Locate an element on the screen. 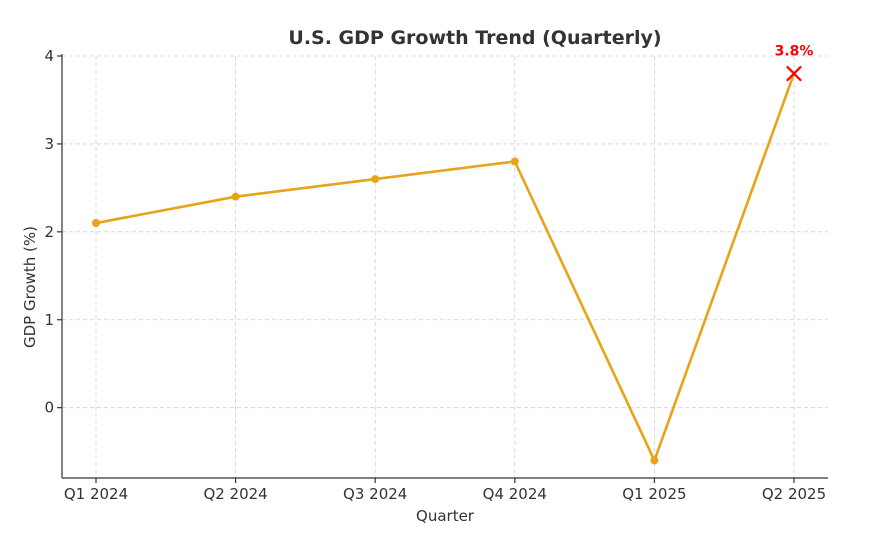 The width and height of the screenshot is (873, 534). y-tick-label: 3 is located at coordinates (49, 144).